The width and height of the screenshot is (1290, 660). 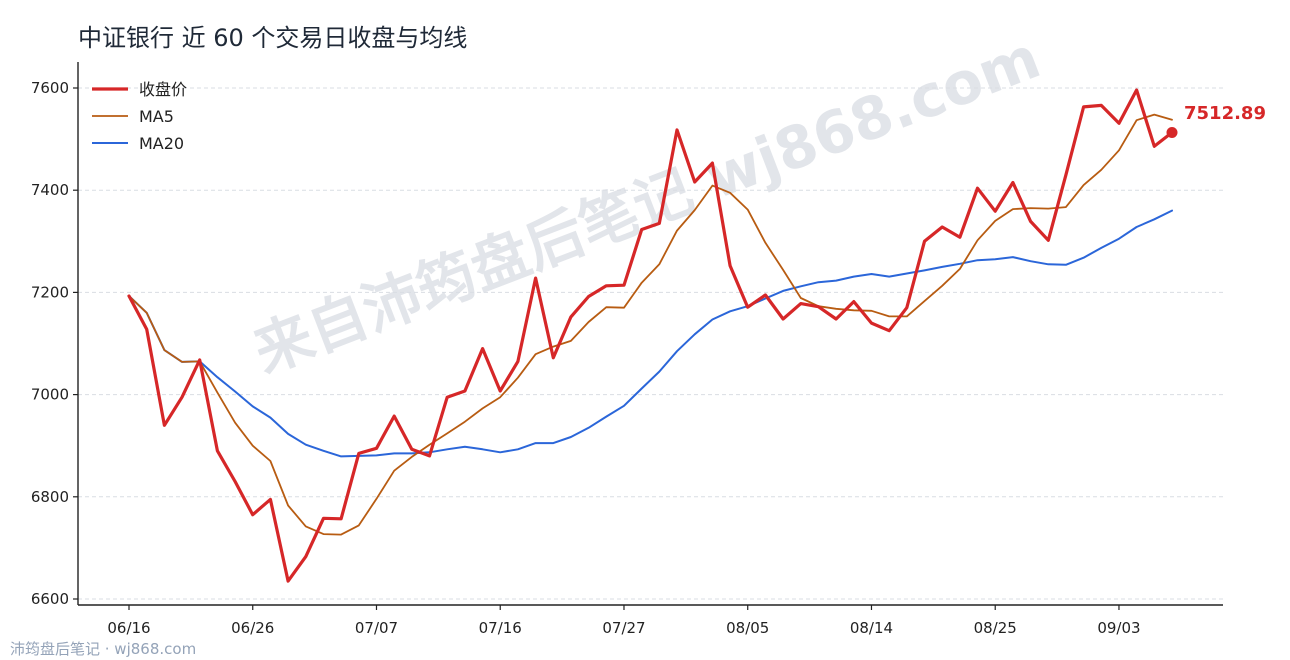 What do you see at coordinates (747, 628) in the screenshot?
I see `x-tick-label: 08/05` at bounding box center [747, 628].